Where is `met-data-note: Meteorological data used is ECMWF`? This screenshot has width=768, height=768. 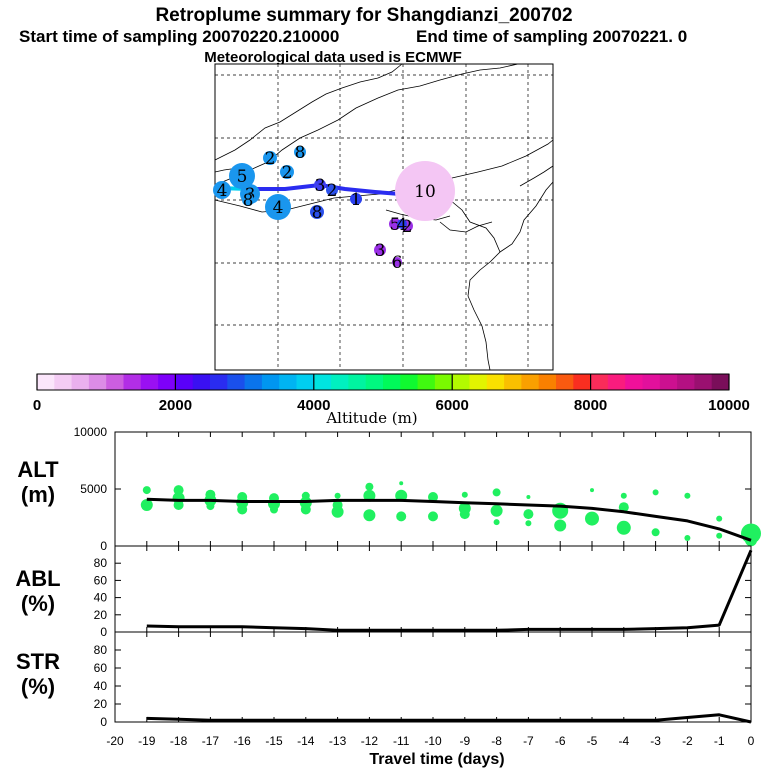
met-data-note: Meteorological data used is ECMWF is located at coordinates (333, 57).